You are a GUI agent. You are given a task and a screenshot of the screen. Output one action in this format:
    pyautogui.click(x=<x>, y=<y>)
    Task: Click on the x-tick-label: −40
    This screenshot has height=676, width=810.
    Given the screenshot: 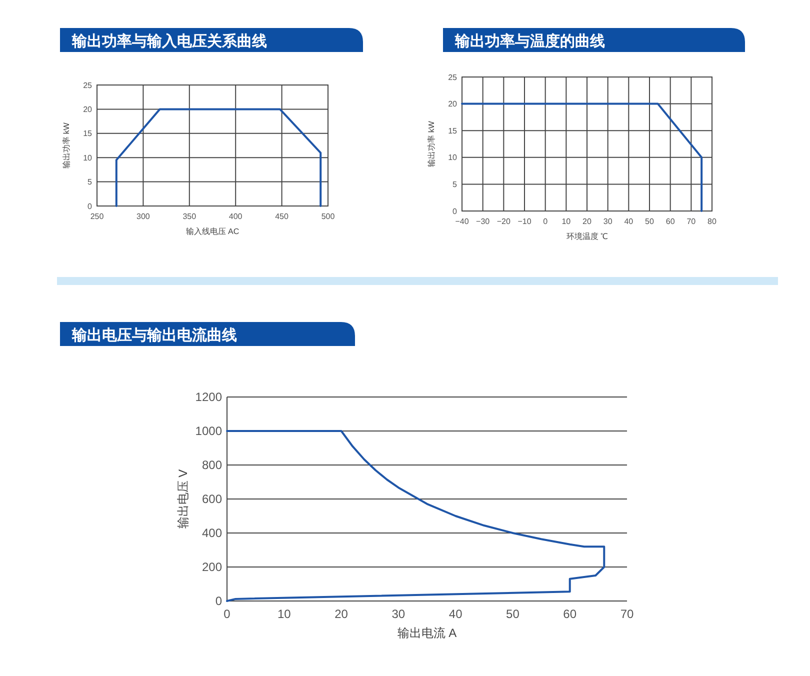 What is the action you would take?
    pyautogui.click(x=462, y=221)
    